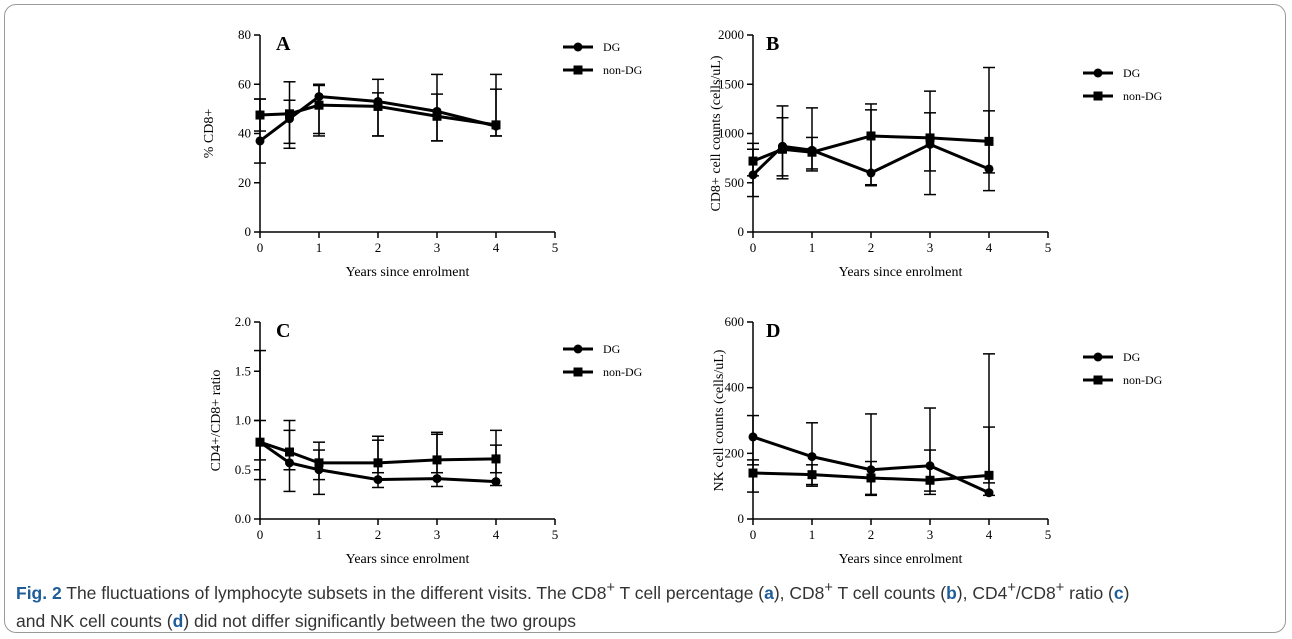 The width and height of the screenshot is (1292, 639). Describe the element at coordinates (769, 592) in the screenshot. I see `caption-ref-a: a` at that location.